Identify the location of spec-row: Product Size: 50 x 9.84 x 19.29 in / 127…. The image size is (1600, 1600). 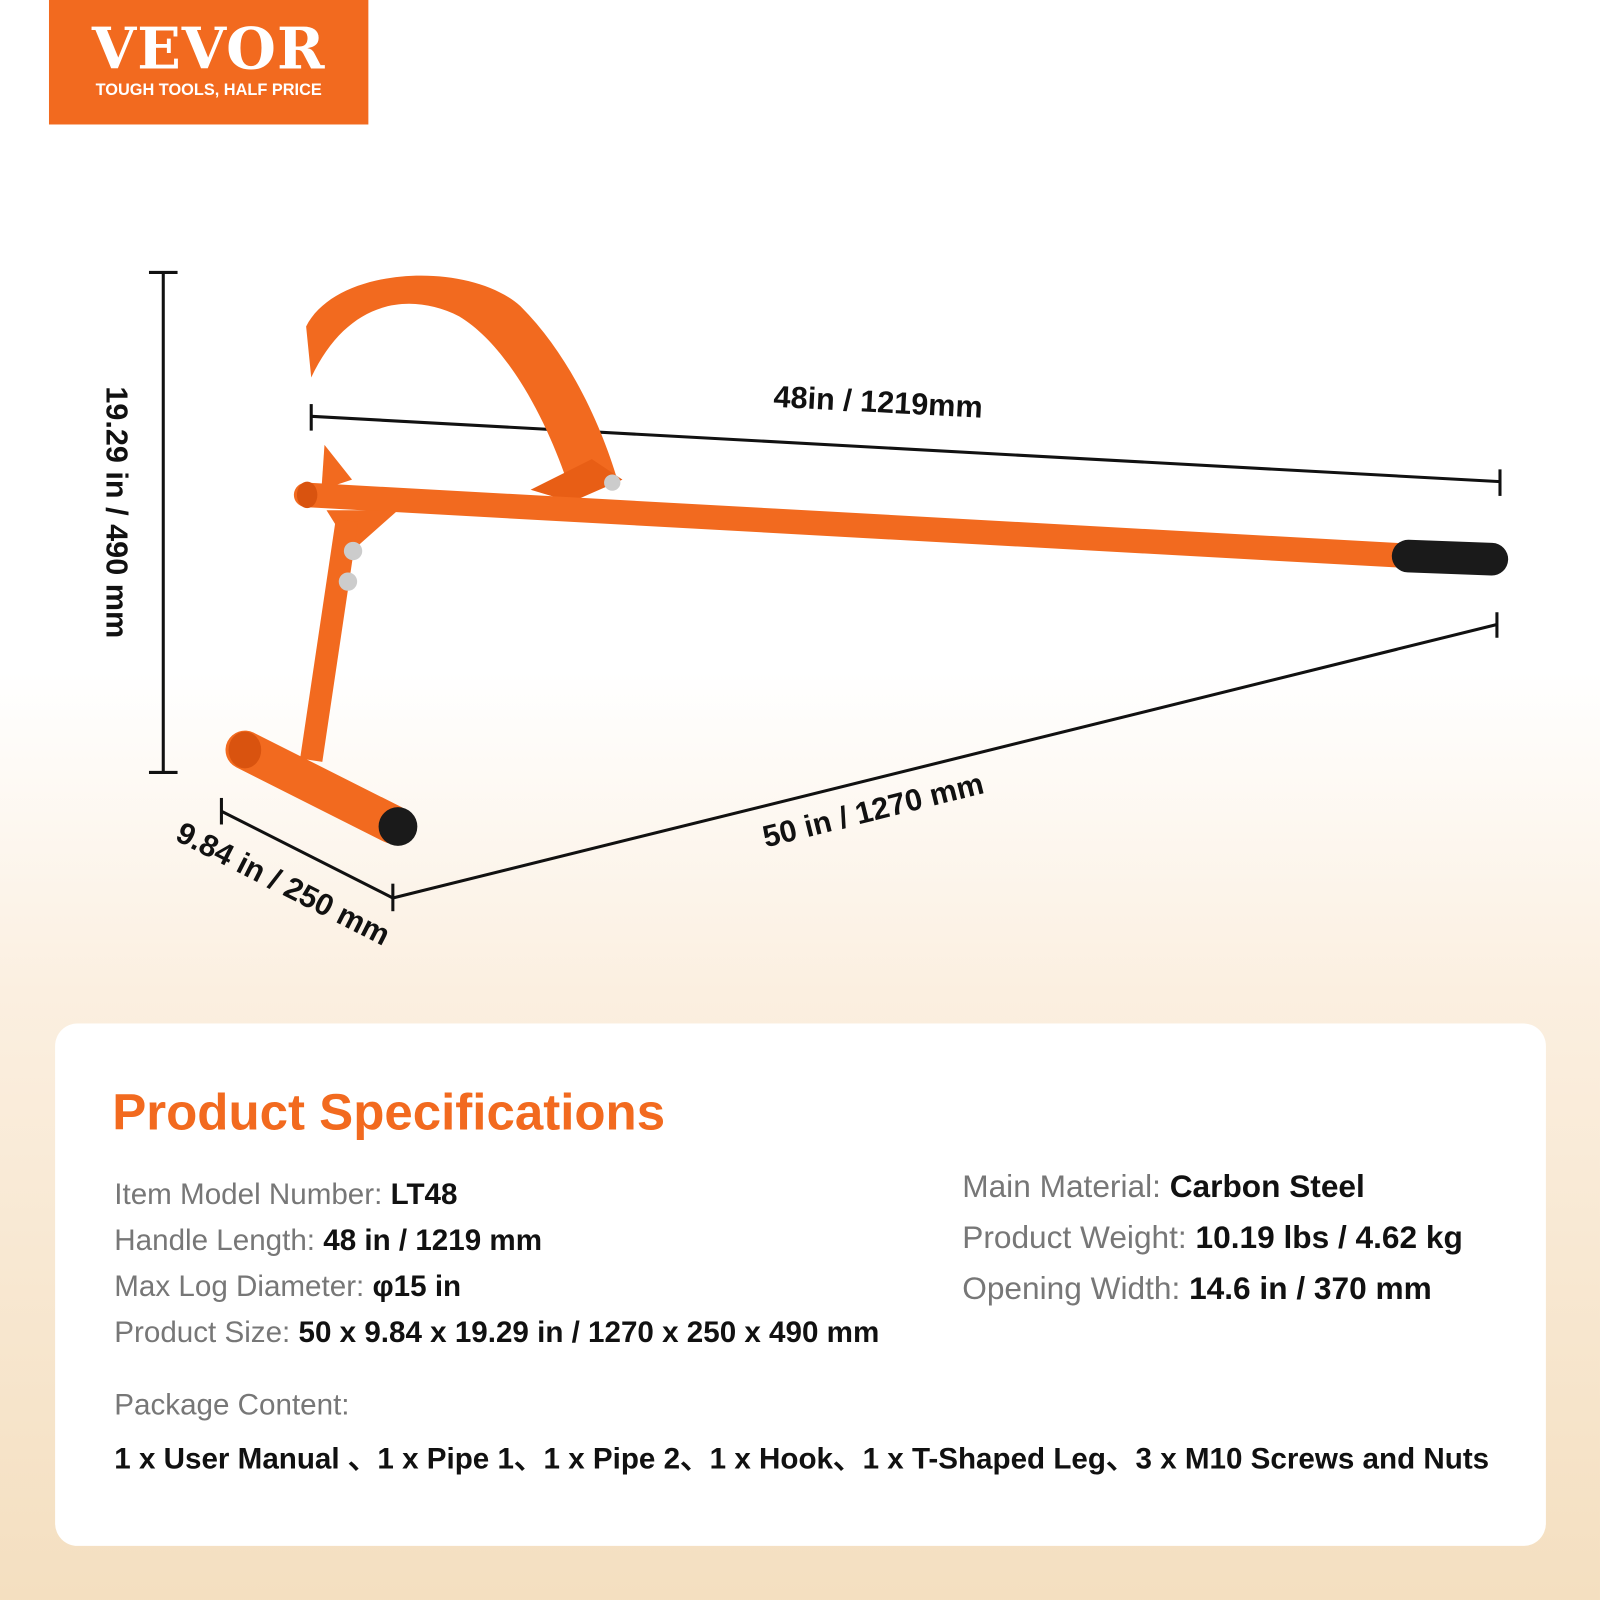
(496, 1333).